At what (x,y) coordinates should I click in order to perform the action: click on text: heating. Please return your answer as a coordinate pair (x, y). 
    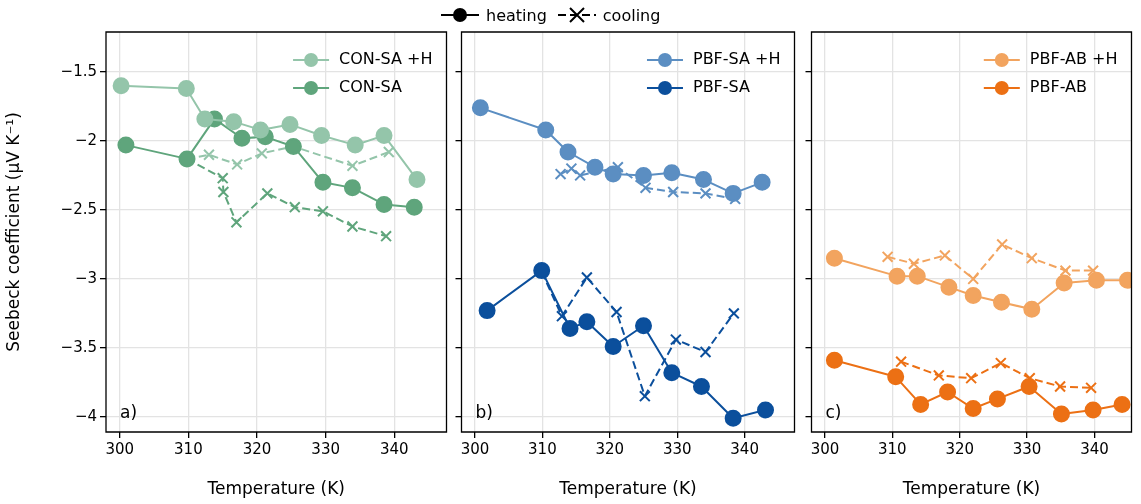
    Looking at the image, I should click on (516, 15).